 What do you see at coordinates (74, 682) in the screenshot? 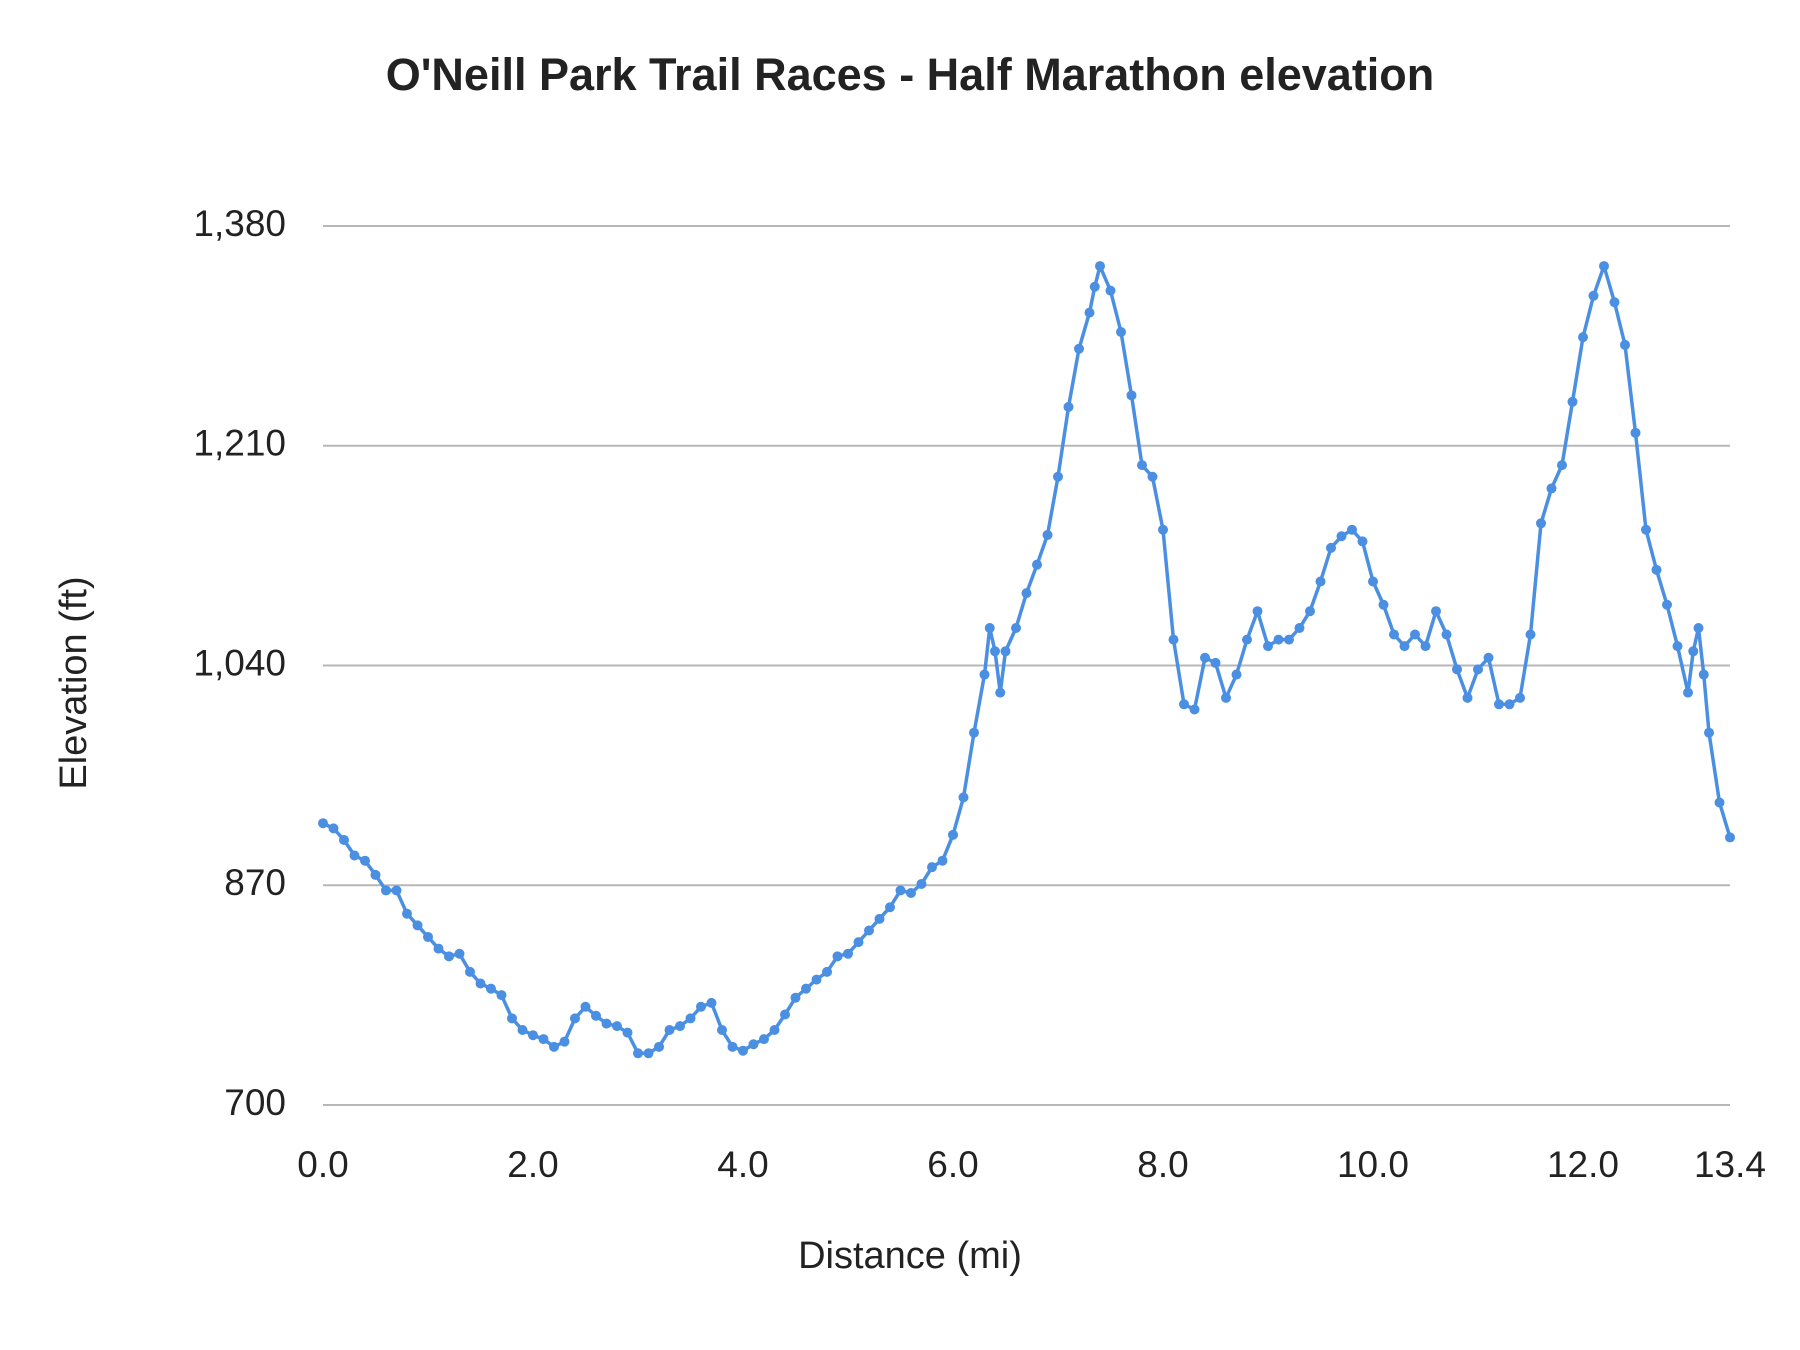
I see `y-axis-title: Elevation (ft)` at bounding box center [74, 682].